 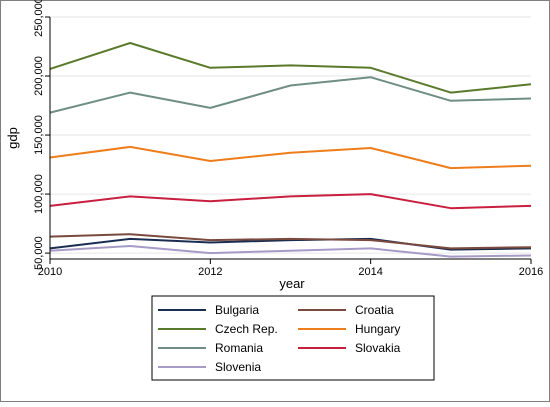 I want to click on y-tick-label: 250,000, so click(x=39, y=18).